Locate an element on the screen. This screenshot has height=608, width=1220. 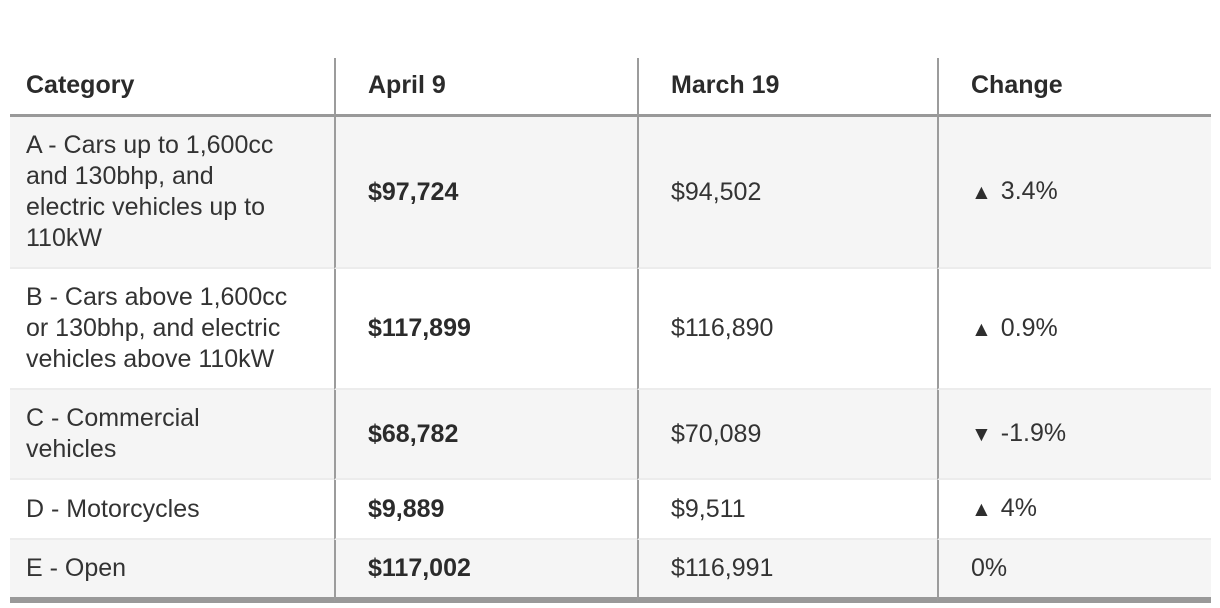
march19-price-cell: $70,089 is located at coordinates (787, 435).